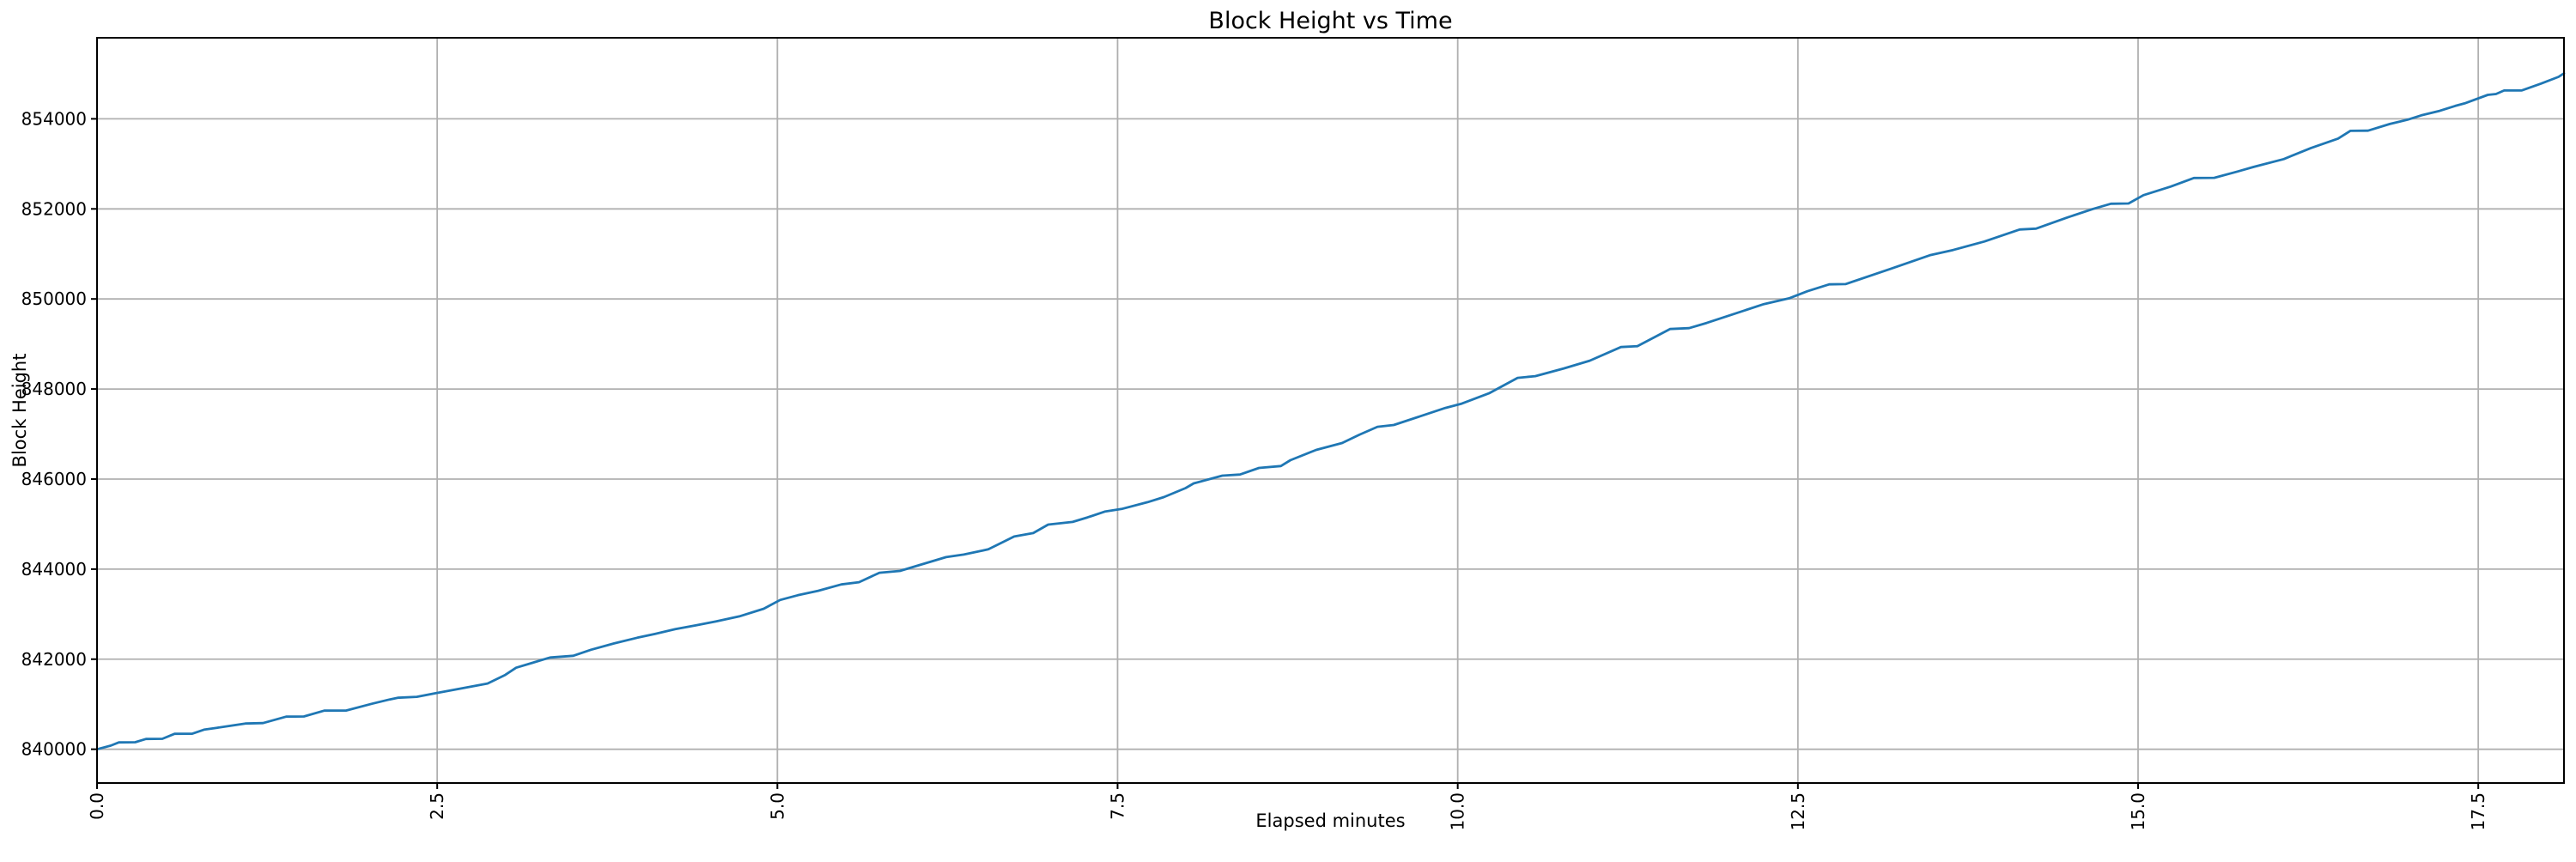 The image size is (2576, 862). Describe the element at coordinates (54, 118) in the screenshot. I see `y-tick-label: 854000` at that location.